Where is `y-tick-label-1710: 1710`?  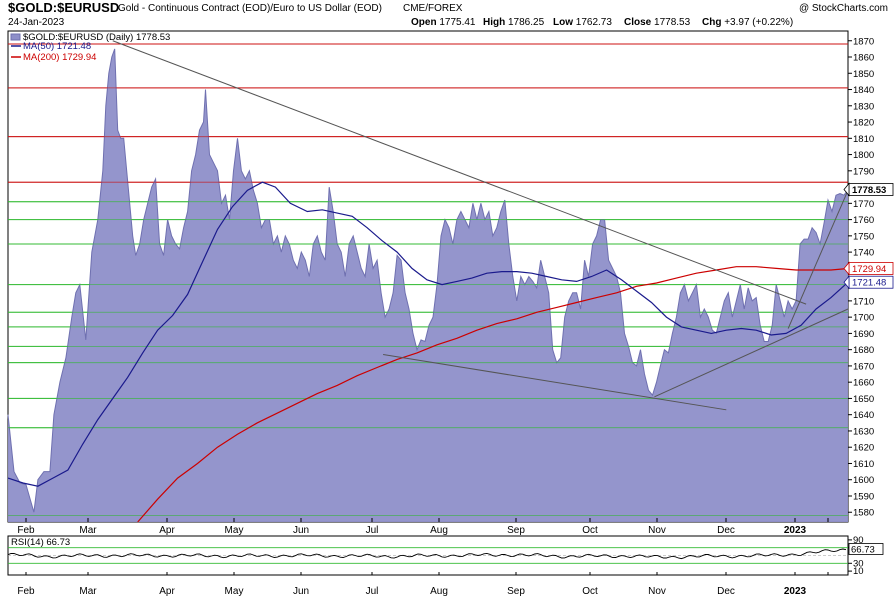
y-tick-label-1710: 1710 is located at coordinates (863, 301).